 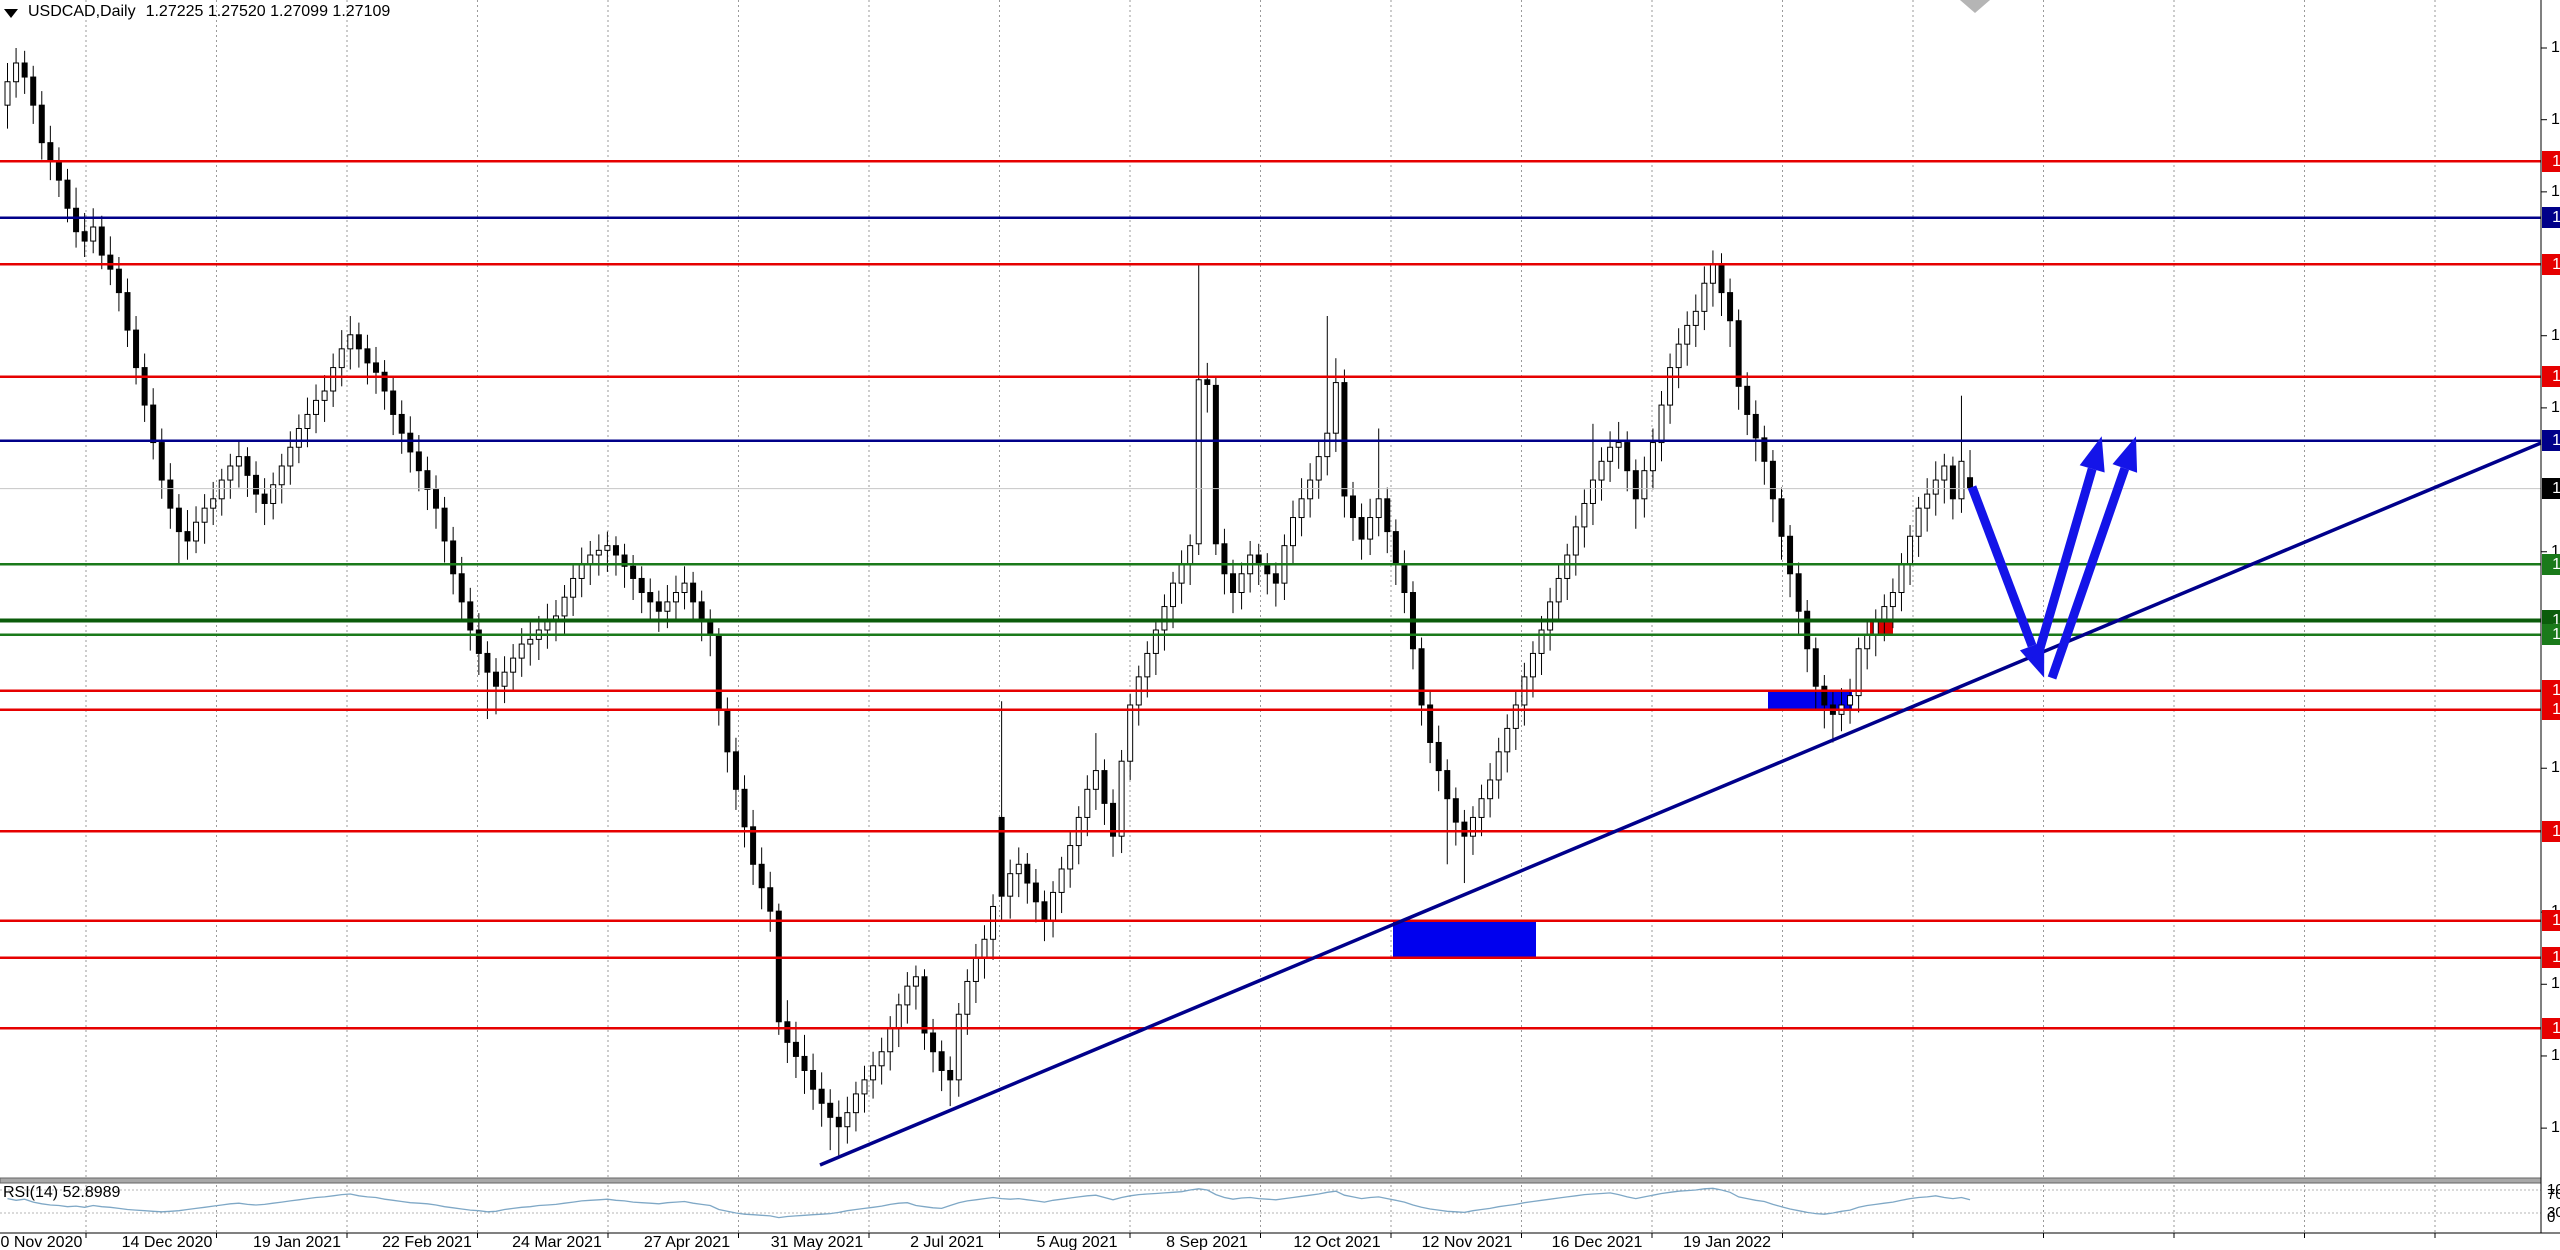 I want to click on zone-rectangles, so click(x=1643, y=789).